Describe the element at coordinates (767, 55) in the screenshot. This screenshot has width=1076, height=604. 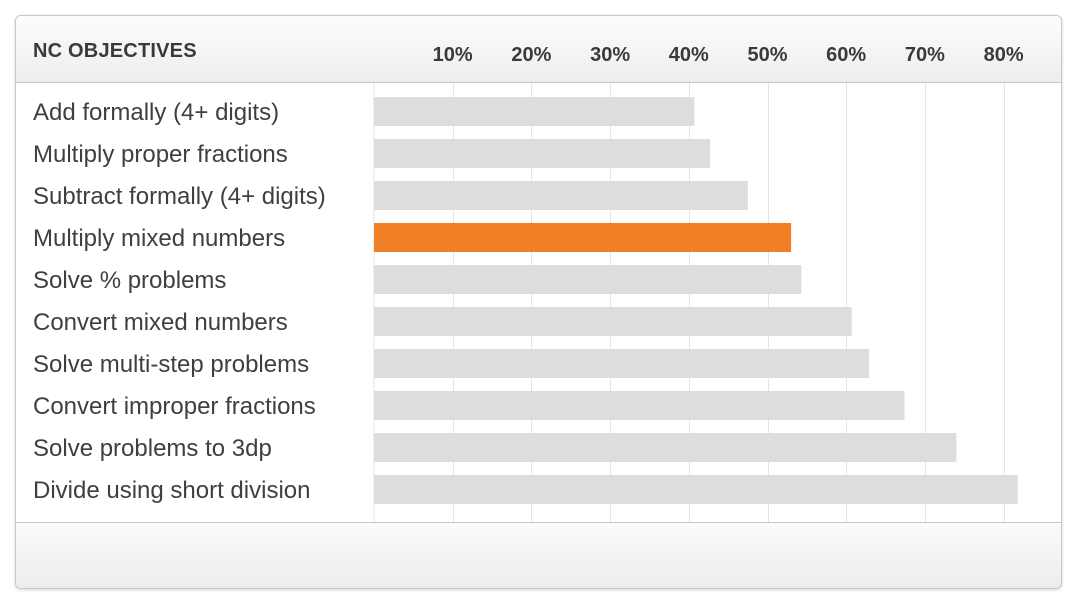
I see `x-tick-label: 50%` at that location.